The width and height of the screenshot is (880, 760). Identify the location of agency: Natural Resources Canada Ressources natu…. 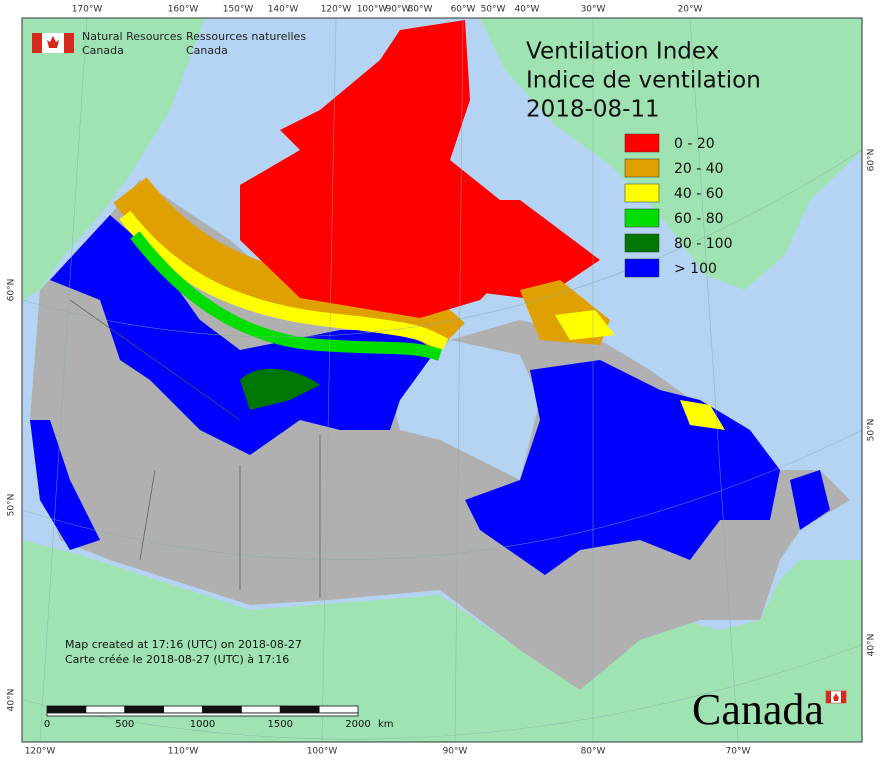
(169, 43).